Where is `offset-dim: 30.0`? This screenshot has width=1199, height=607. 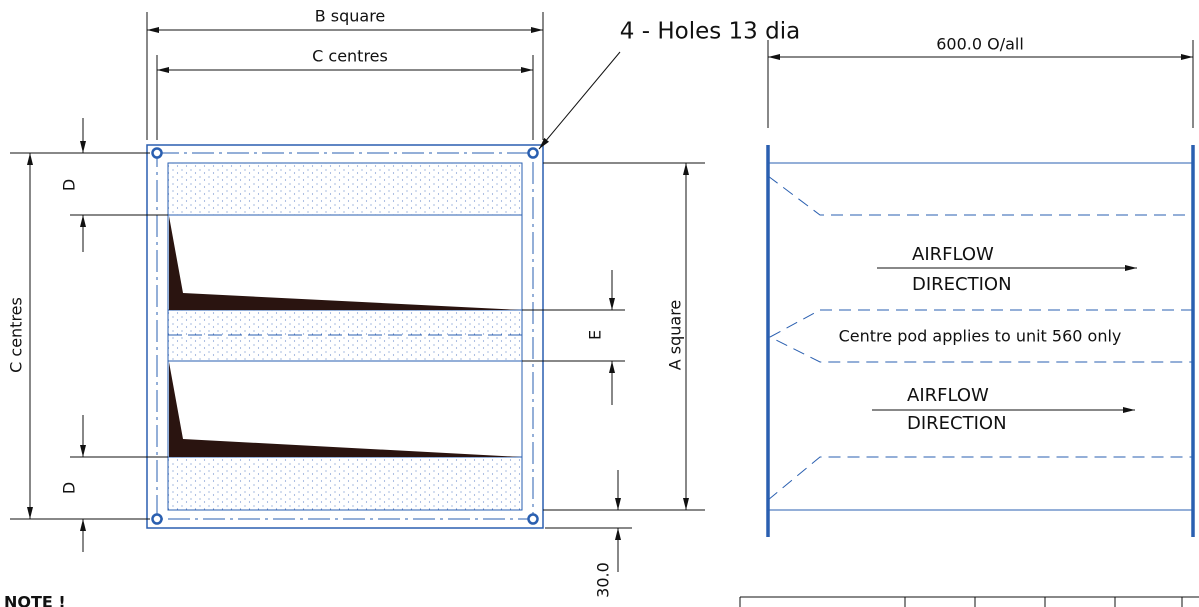 offset-dim: 30.0 is located at coordinates (603, 580).